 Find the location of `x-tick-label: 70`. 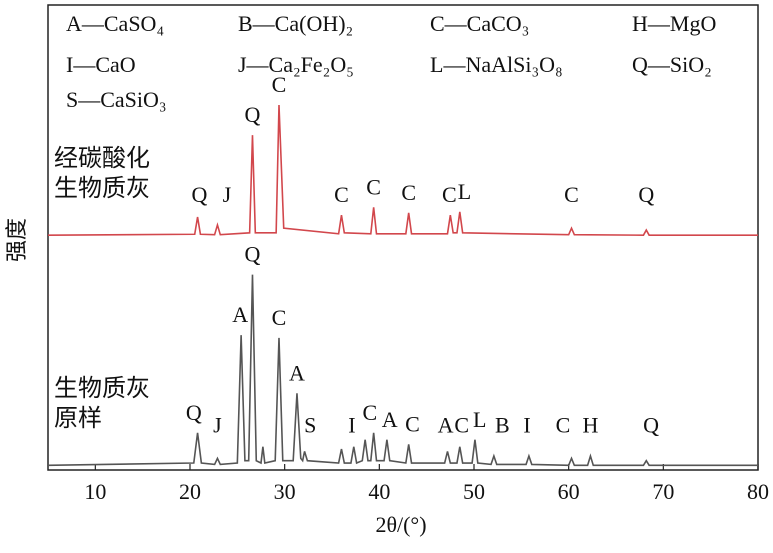

x-tick-label: 70 is located at coordinates (663, 491).